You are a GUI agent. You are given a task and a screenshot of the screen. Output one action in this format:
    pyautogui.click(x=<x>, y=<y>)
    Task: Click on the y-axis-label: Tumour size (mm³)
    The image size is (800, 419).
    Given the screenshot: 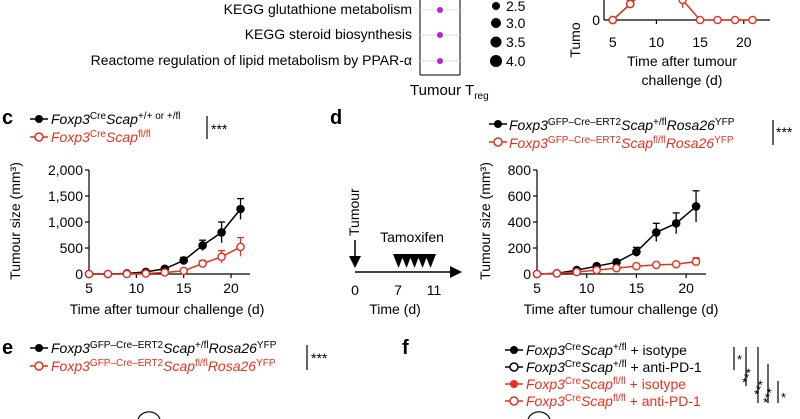 What is the action you would take?
    pyautogui.click(x=15, y=221)
    